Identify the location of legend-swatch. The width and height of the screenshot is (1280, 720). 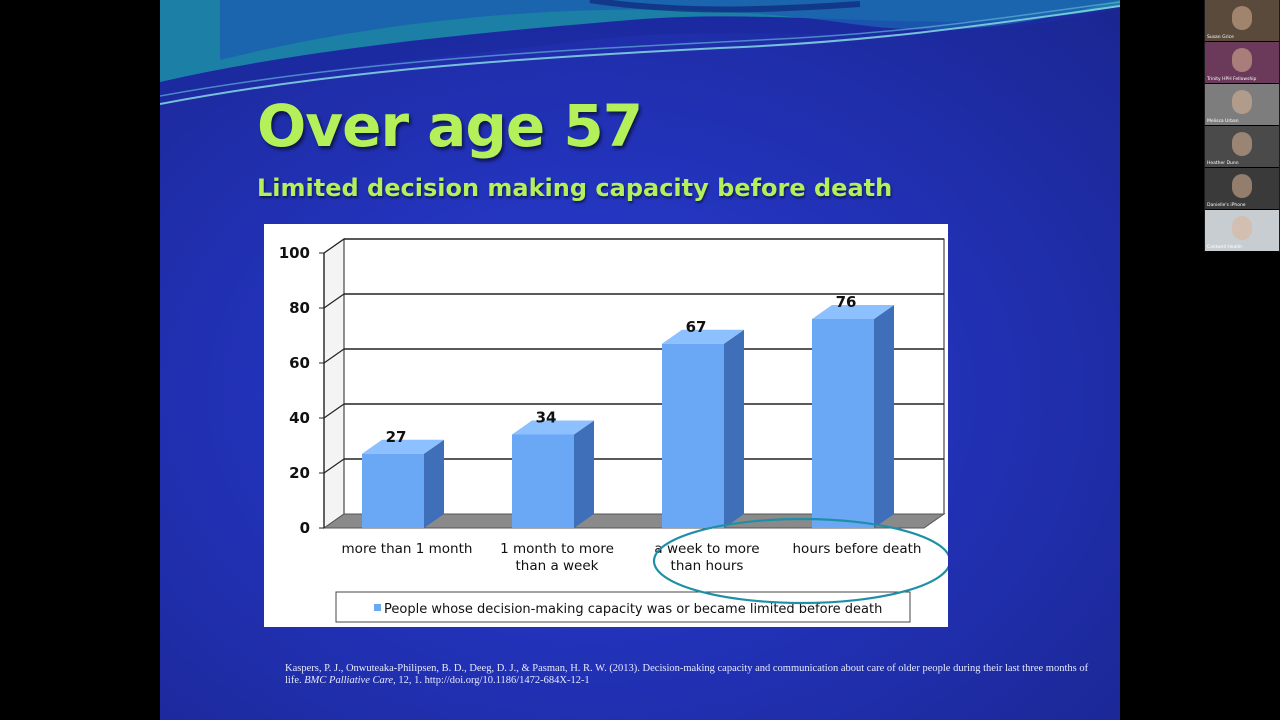
(377, 607).